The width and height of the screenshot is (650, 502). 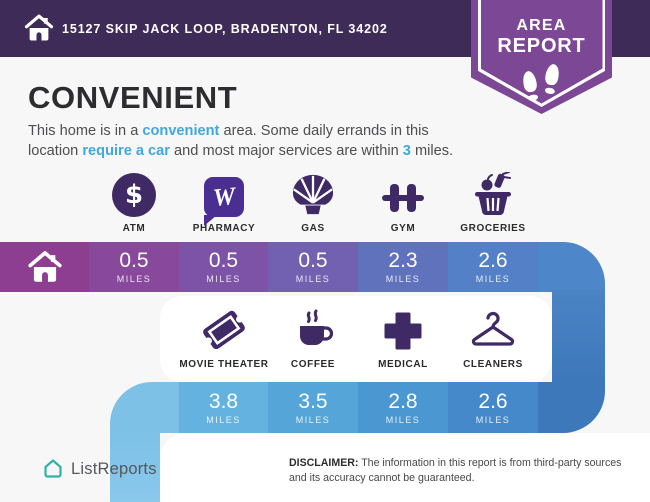 I want to click on distance-bar-2: 3.8 MILES 3.5 MILES 2.8 MILES 2.6 MILES, so click(x=357, y=407).